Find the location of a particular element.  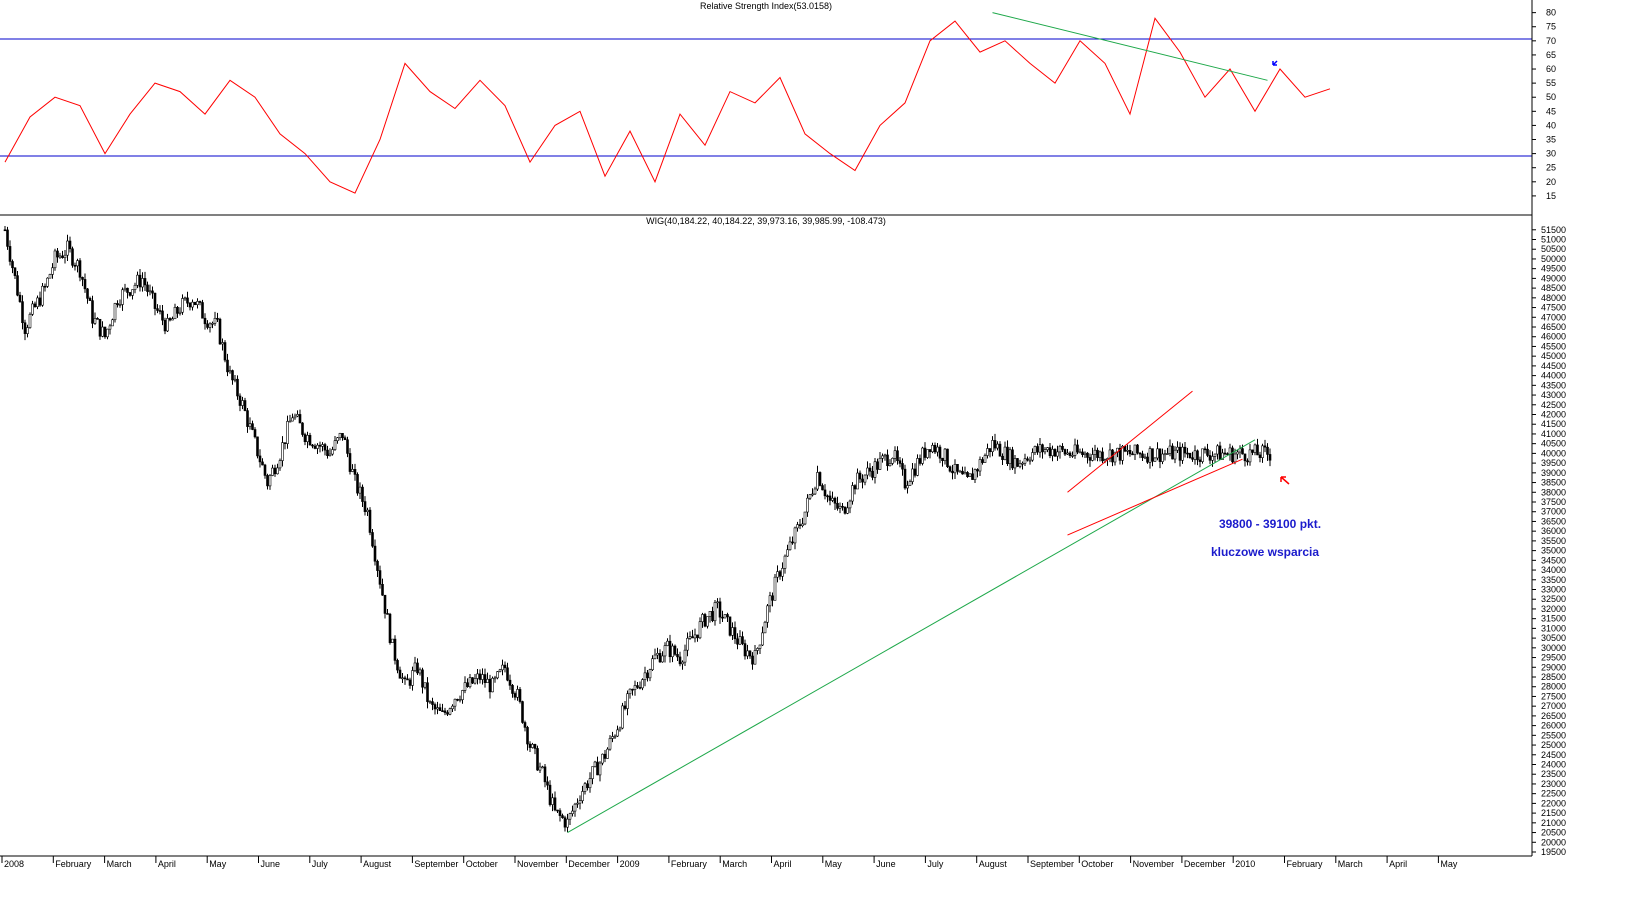

price-tick-label: 22000 is located at coordinates (1553, 803).